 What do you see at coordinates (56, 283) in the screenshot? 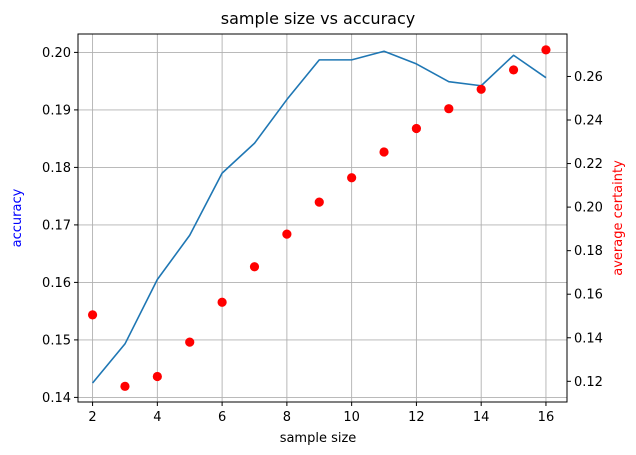
I see `y-tick-label: 0.16` at bounding box center [56, 283].